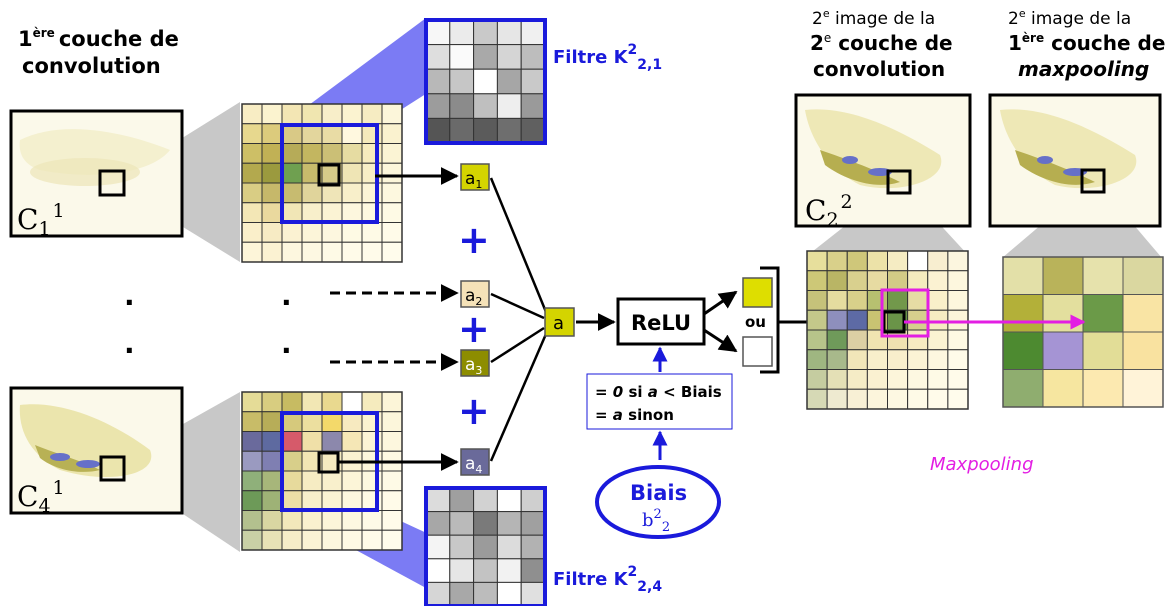  What do you see at coordinates (91, 66) in the screenshot?
I see `layer1-title-line2: convolution` at bounding box center [91, 66].